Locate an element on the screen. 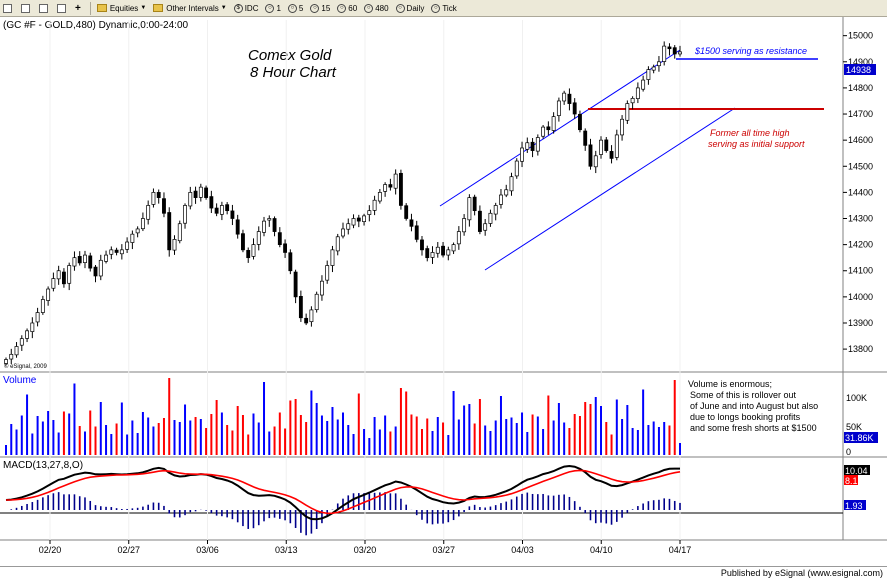 This screenshot has height=580, width=887. grid-button is located at coordinates (44, 8).